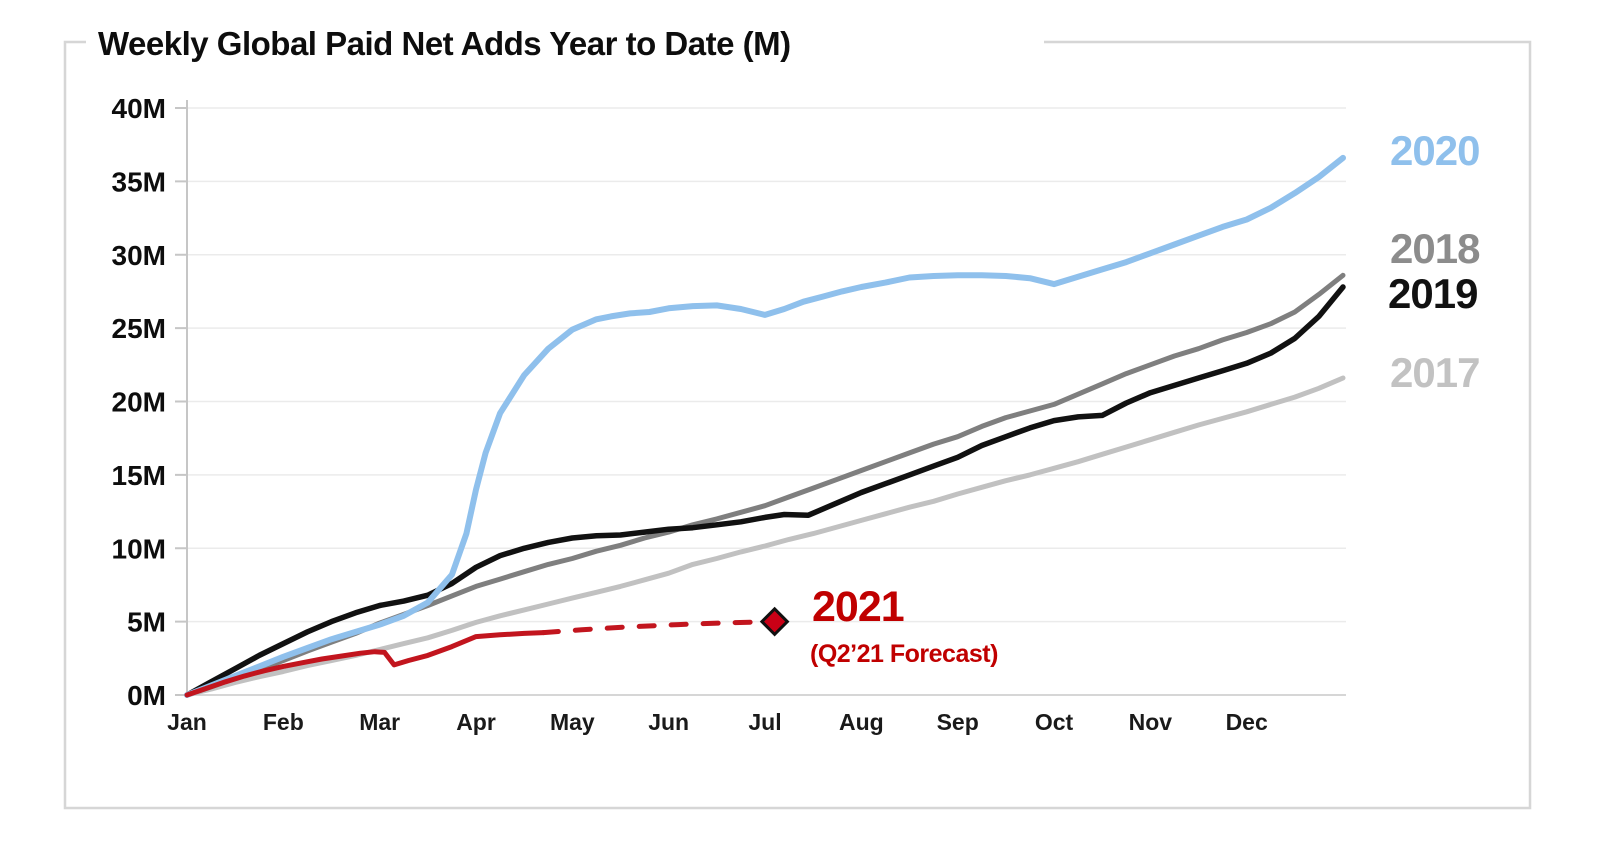 This screenshot has width=1600, height=859. Describe the element at coordinates (139, 402) in the screenshot. I see `y-tick-label-20M: 20M` at that location.